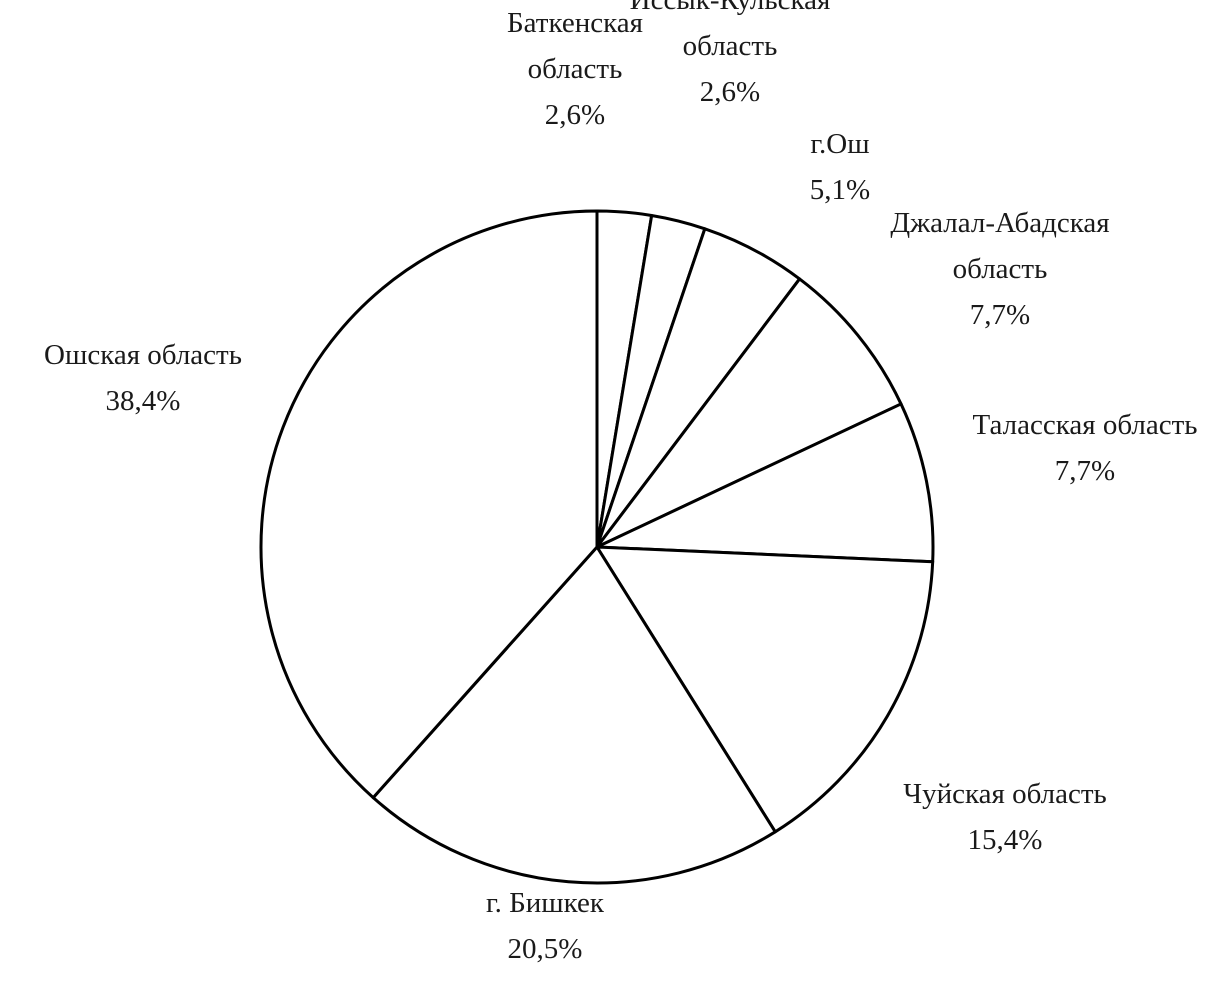 The image size is (1232, 986). I want to click on slice-label-line: Джалал-Абадская, so click(999, 223).